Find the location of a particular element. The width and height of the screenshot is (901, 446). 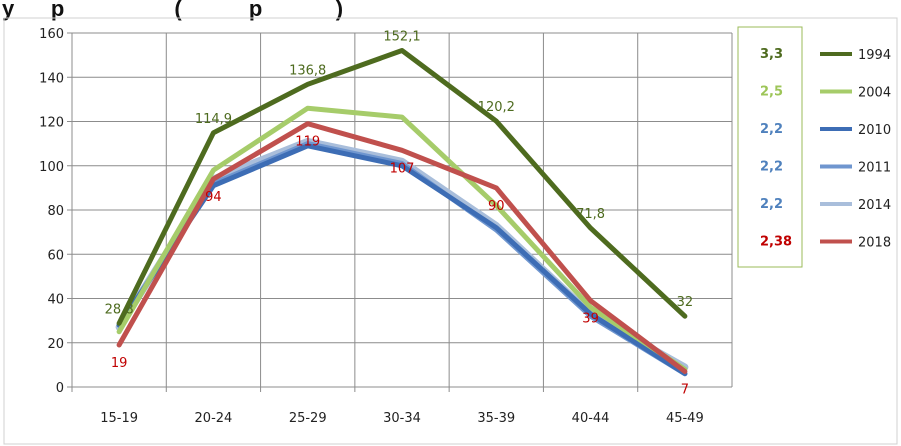

y-tick-label: 140 is located at coordinates (51, 78).